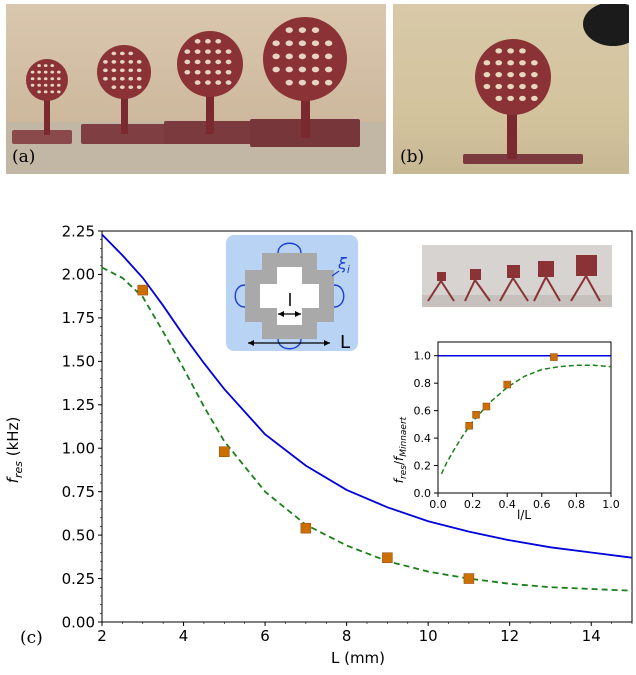  What do you see at coordinates (347, 636) in the screenshot?
I see `main-x-tick-label: 8` at bounding box center [347, 636].